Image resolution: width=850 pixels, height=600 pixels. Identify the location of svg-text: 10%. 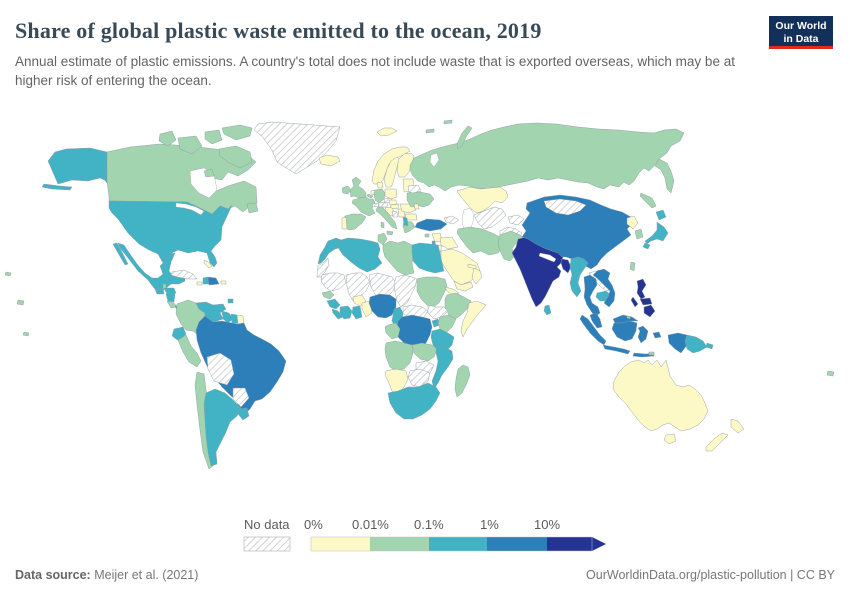
(547, 524).